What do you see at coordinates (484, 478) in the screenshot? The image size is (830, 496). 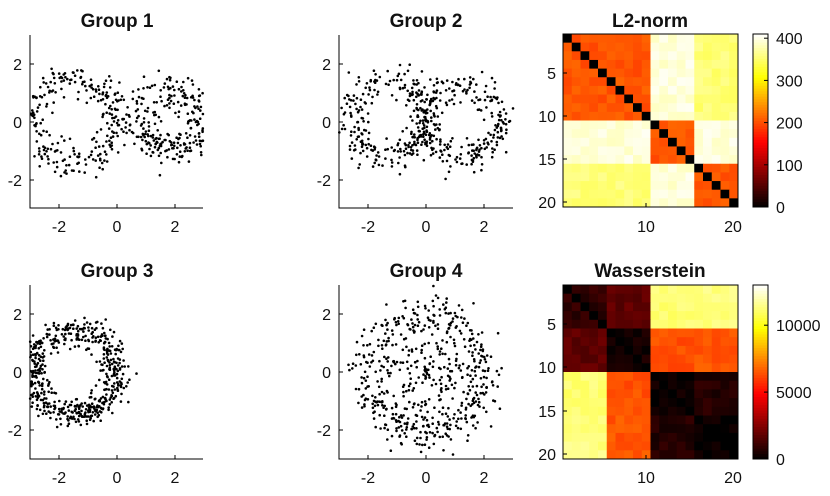 I see `group-4-xtick-label: 2` at bounding box center [484, 478].